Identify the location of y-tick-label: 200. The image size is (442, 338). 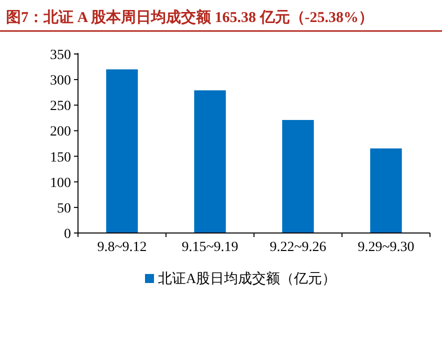
(60, 132).